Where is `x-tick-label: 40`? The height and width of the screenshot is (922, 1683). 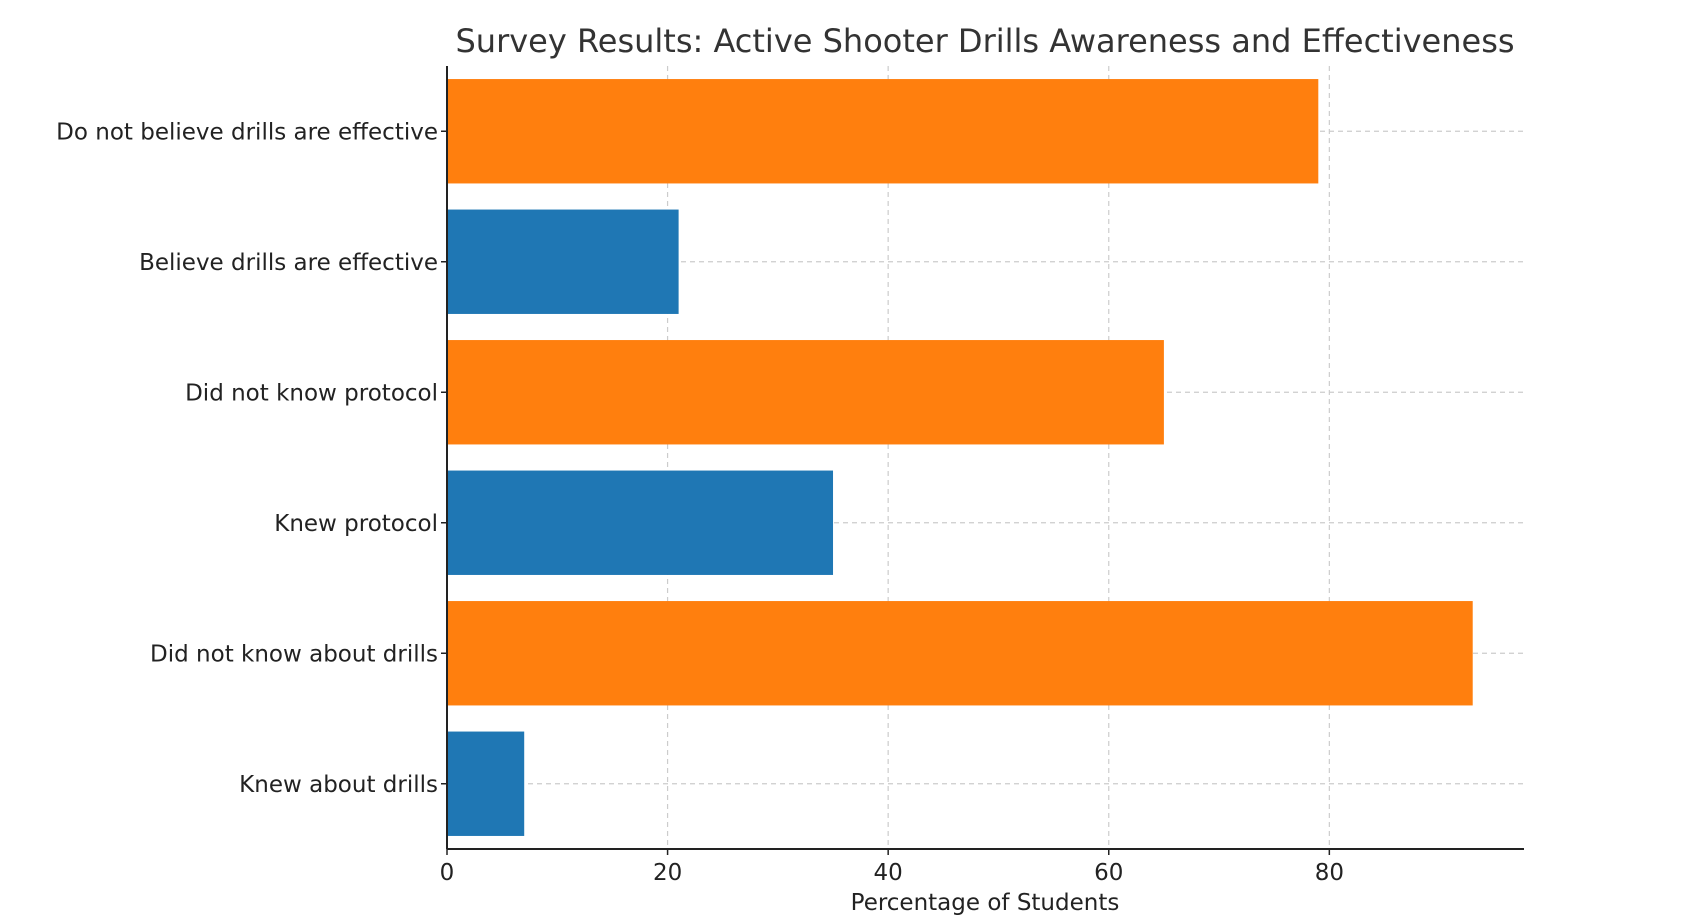
x-tick-label: 40 is located at coordinates (888, 873).